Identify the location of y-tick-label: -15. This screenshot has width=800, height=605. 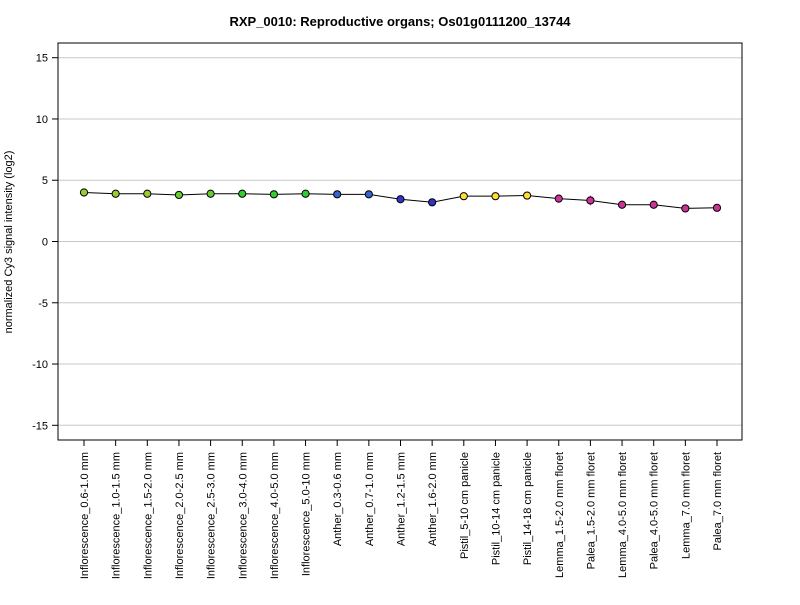
(40, 426).